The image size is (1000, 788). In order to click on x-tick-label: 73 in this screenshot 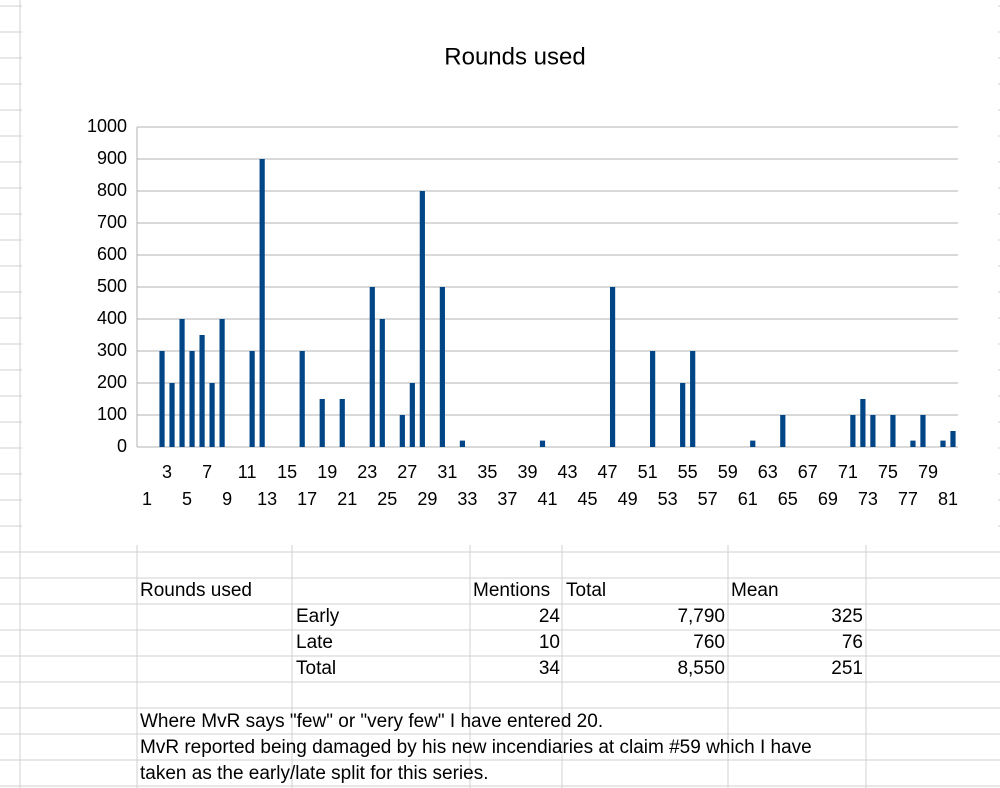, I will do `click(868, 499)`.